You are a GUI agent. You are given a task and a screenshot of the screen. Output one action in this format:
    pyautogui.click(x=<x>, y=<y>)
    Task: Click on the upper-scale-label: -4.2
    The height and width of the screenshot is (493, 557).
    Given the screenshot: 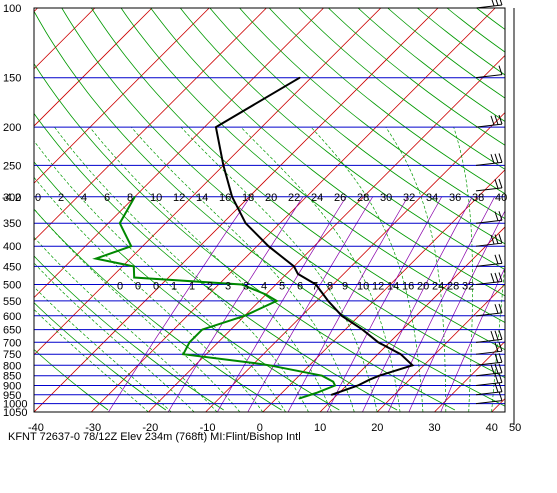 What is the action you would take?
    pyautogui.click(x=11, y=198)
    